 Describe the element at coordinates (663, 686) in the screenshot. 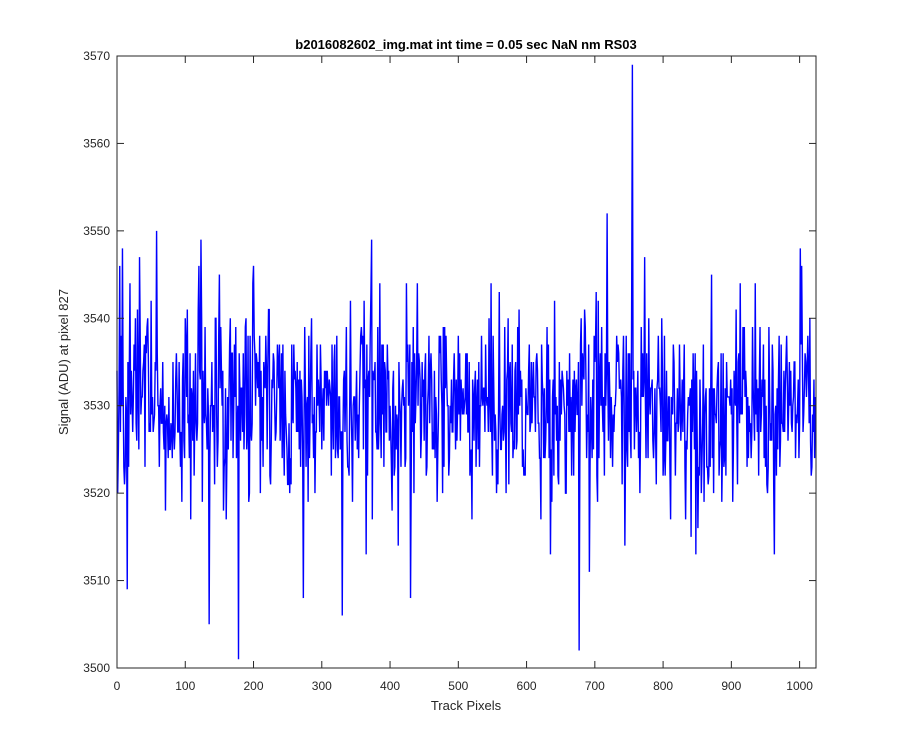

I see `x-tick-label: 800` at that location.